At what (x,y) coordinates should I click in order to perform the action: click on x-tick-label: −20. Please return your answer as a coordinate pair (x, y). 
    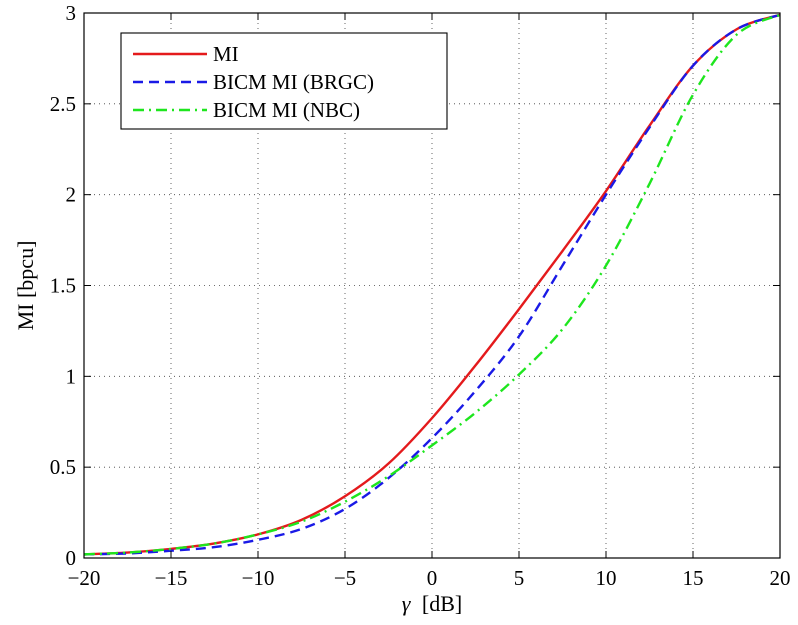
    Looking at the image, I should click on (84, 578).